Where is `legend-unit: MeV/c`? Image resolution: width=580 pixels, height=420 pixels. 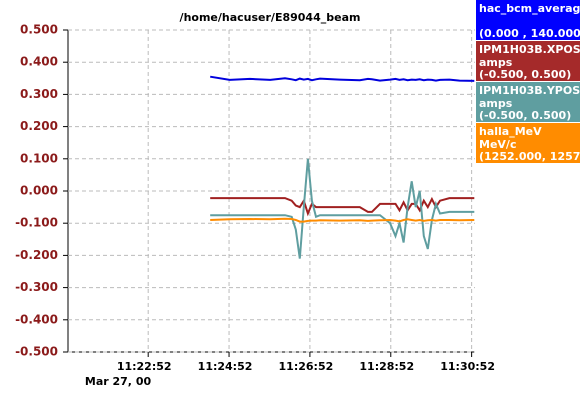
legend-unit: MeV/c is located at coordinates (497, 144).